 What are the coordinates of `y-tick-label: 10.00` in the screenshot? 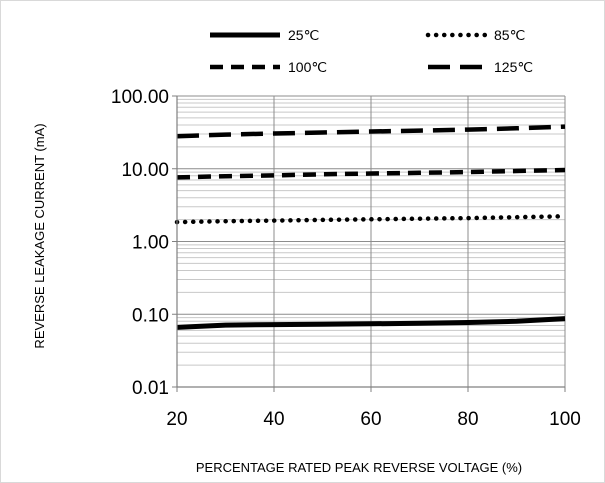 It's located at (145, 170).